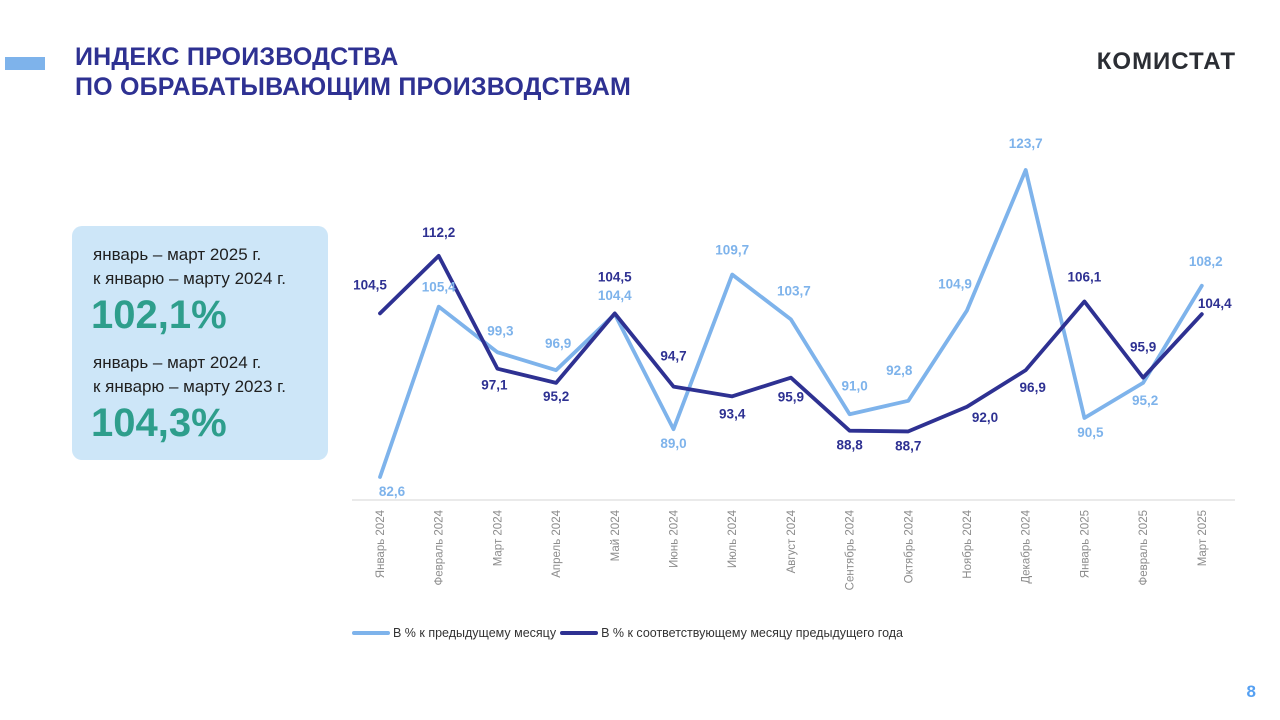 The image size is (1280, 720). What do you see at coordinates (189, 386) in the screenshot?
I see `summary-period-2-line2: к январю – марту 2023 г.` at bounding box center [189, 386].